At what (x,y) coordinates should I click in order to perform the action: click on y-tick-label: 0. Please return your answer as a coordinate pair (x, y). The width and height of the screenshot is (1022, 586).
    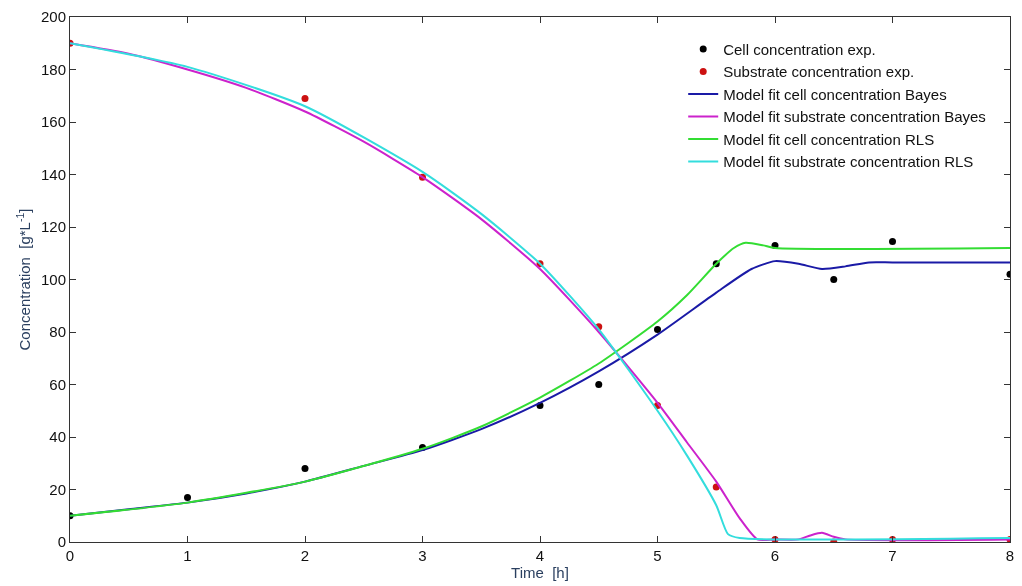
    Looking at the image, I should click on (61, 542).